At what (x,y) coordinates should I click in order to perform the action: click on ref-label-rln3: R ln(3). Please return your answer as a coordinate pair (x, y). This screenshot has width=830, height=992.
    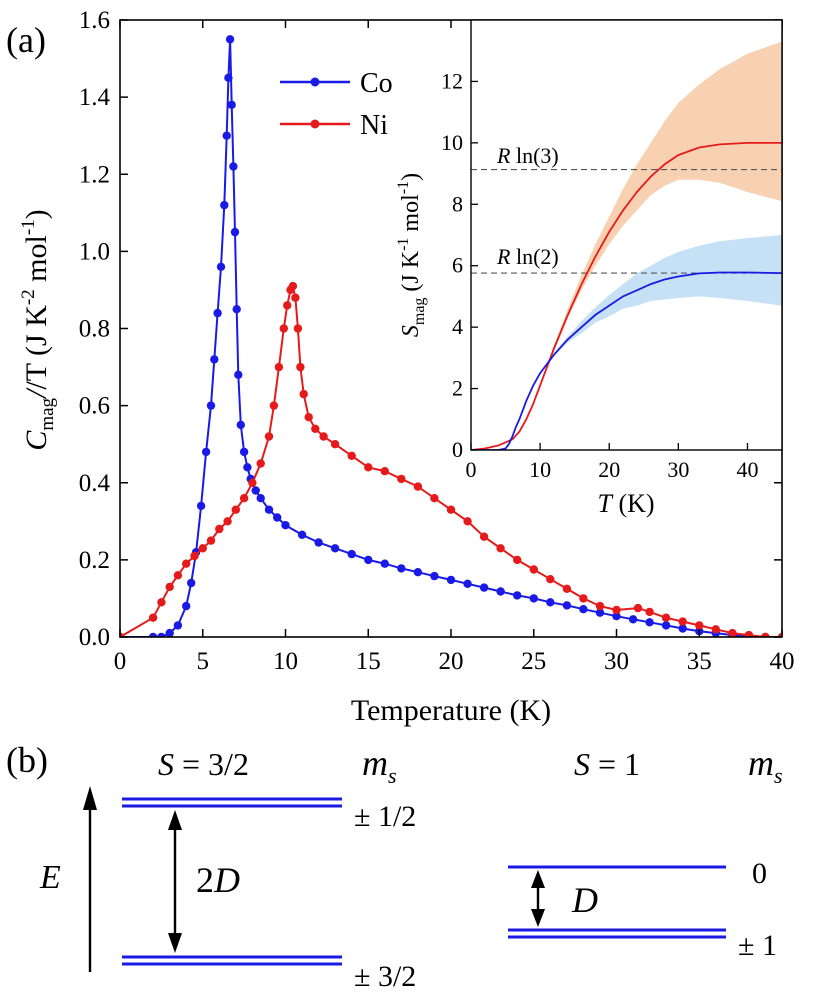
    Looking at the image, I should click on (527, 155).